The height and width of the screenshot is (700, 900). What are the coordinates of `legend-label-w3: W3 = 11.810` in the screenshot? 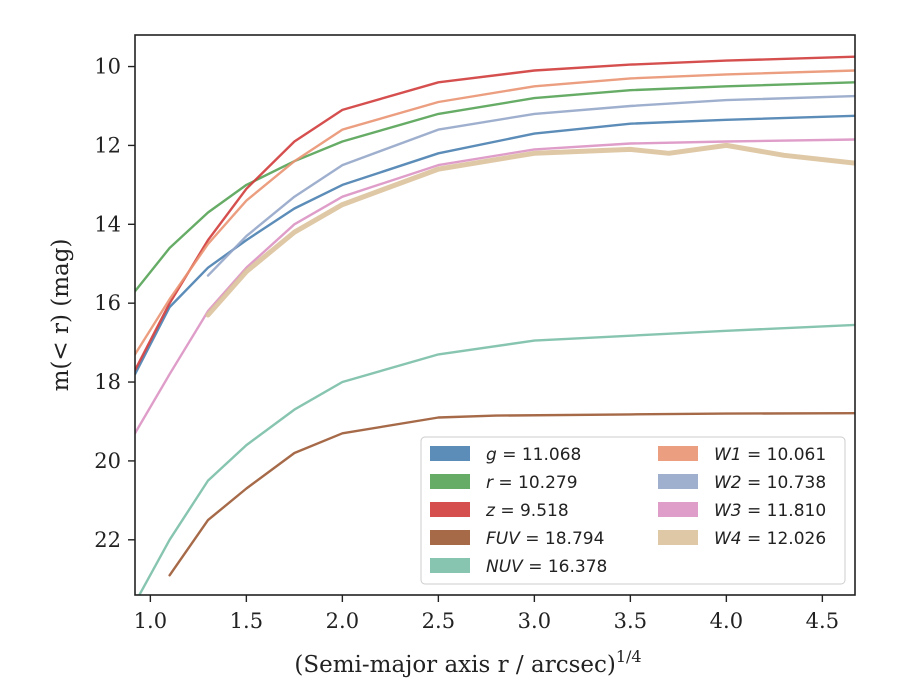 It's located at (770, 511).